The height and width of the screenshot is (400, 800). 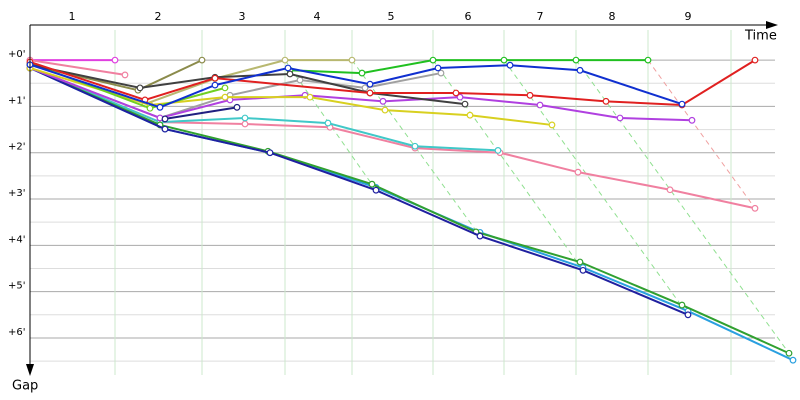 I want to click on y-tick-label: +4', so click(x=17, y=239).